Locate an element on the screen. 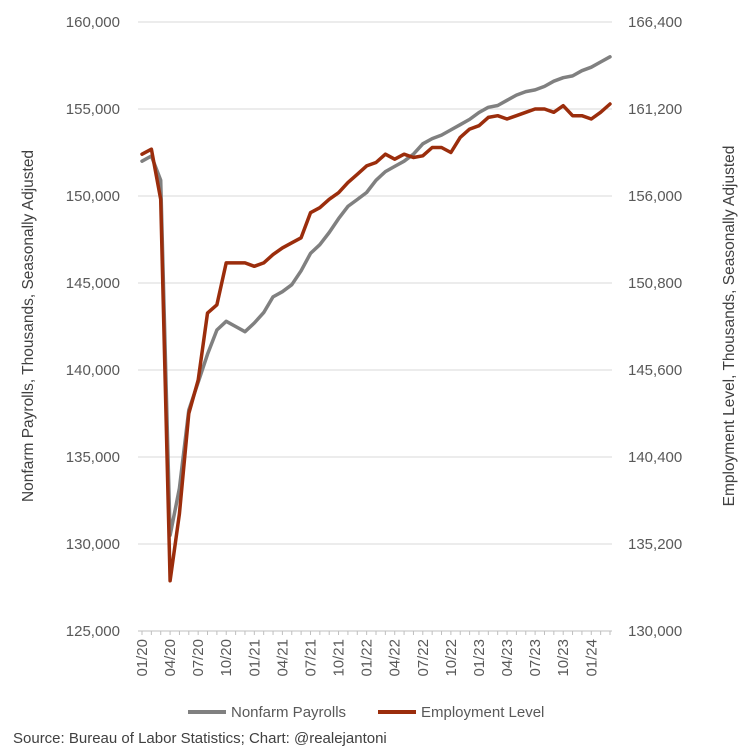  left-tick-label: 150,000 is located at coordinates (93, 196).